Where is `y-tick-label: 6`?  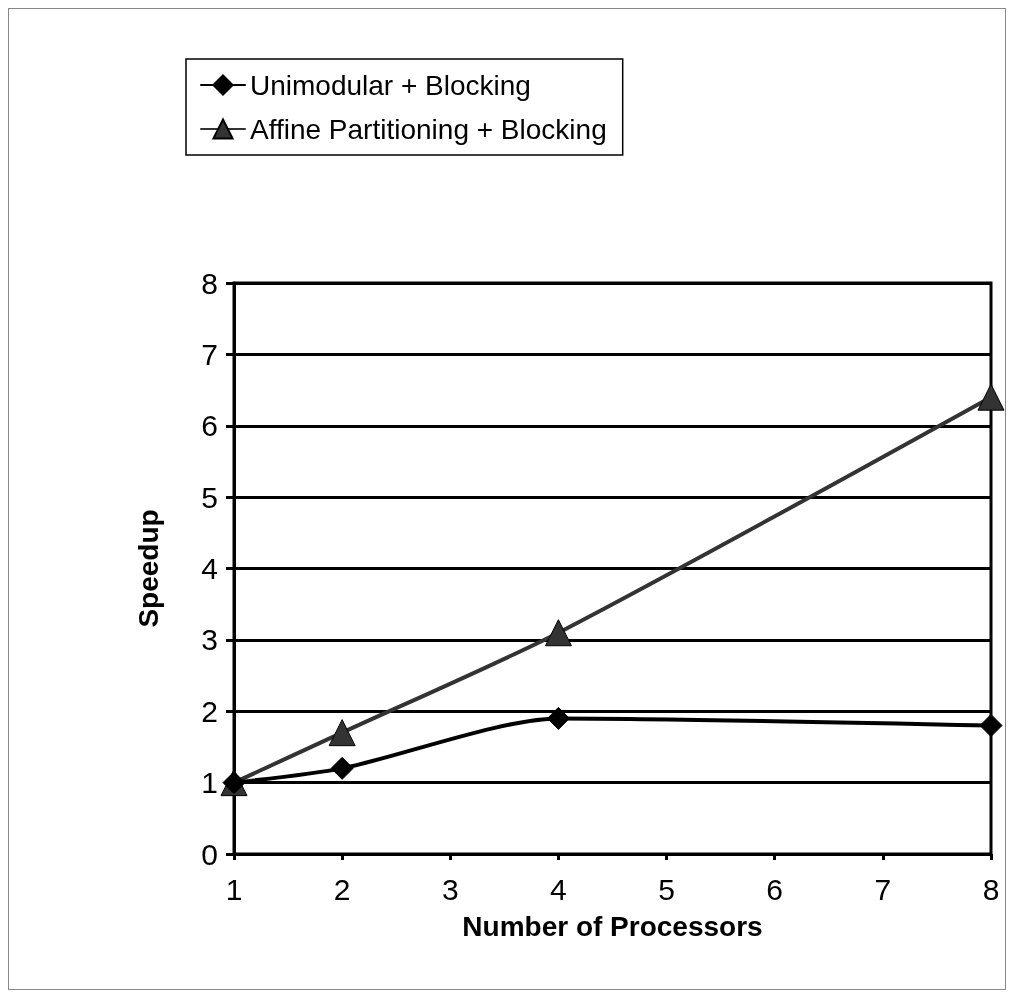 y-tick-label: 6 is located at coordinates (209, 426).